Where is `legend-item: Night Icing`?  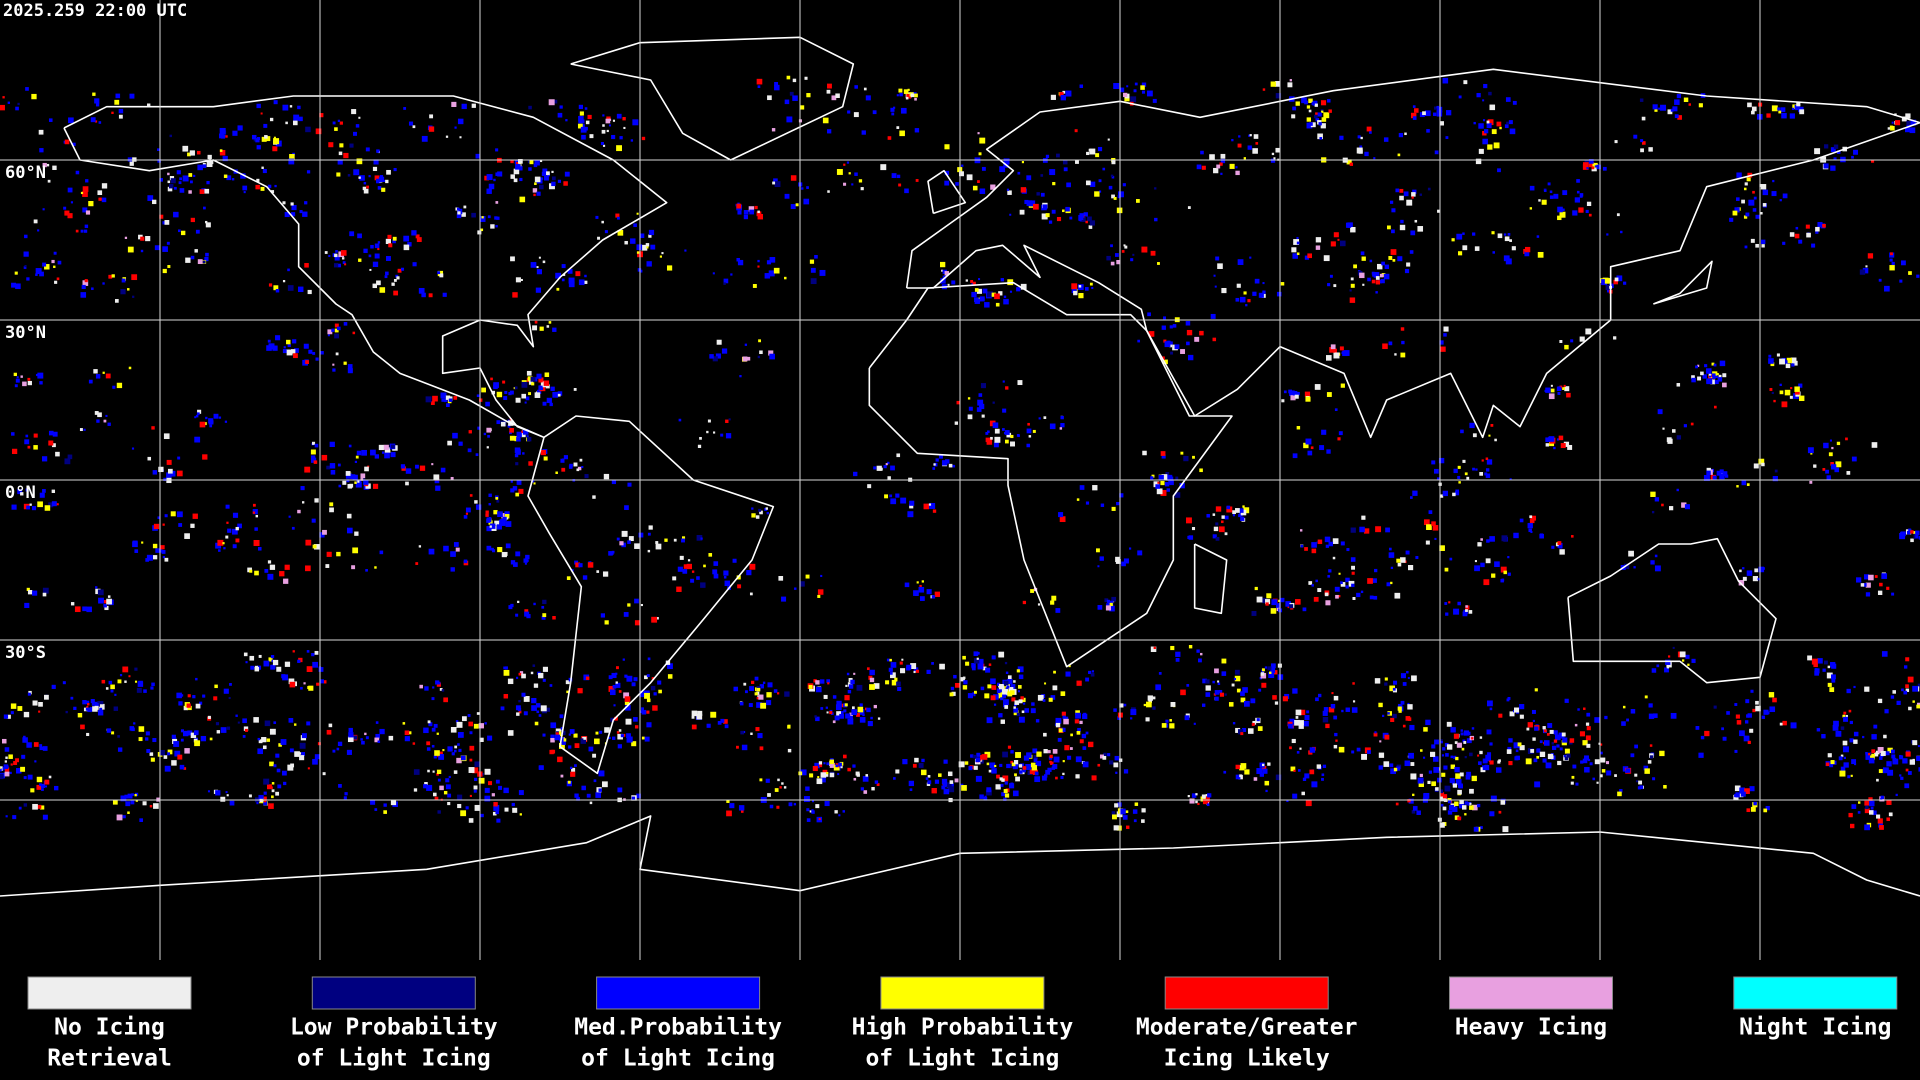
legend-item: Night Icing is located at coordinates (1815, 1008).